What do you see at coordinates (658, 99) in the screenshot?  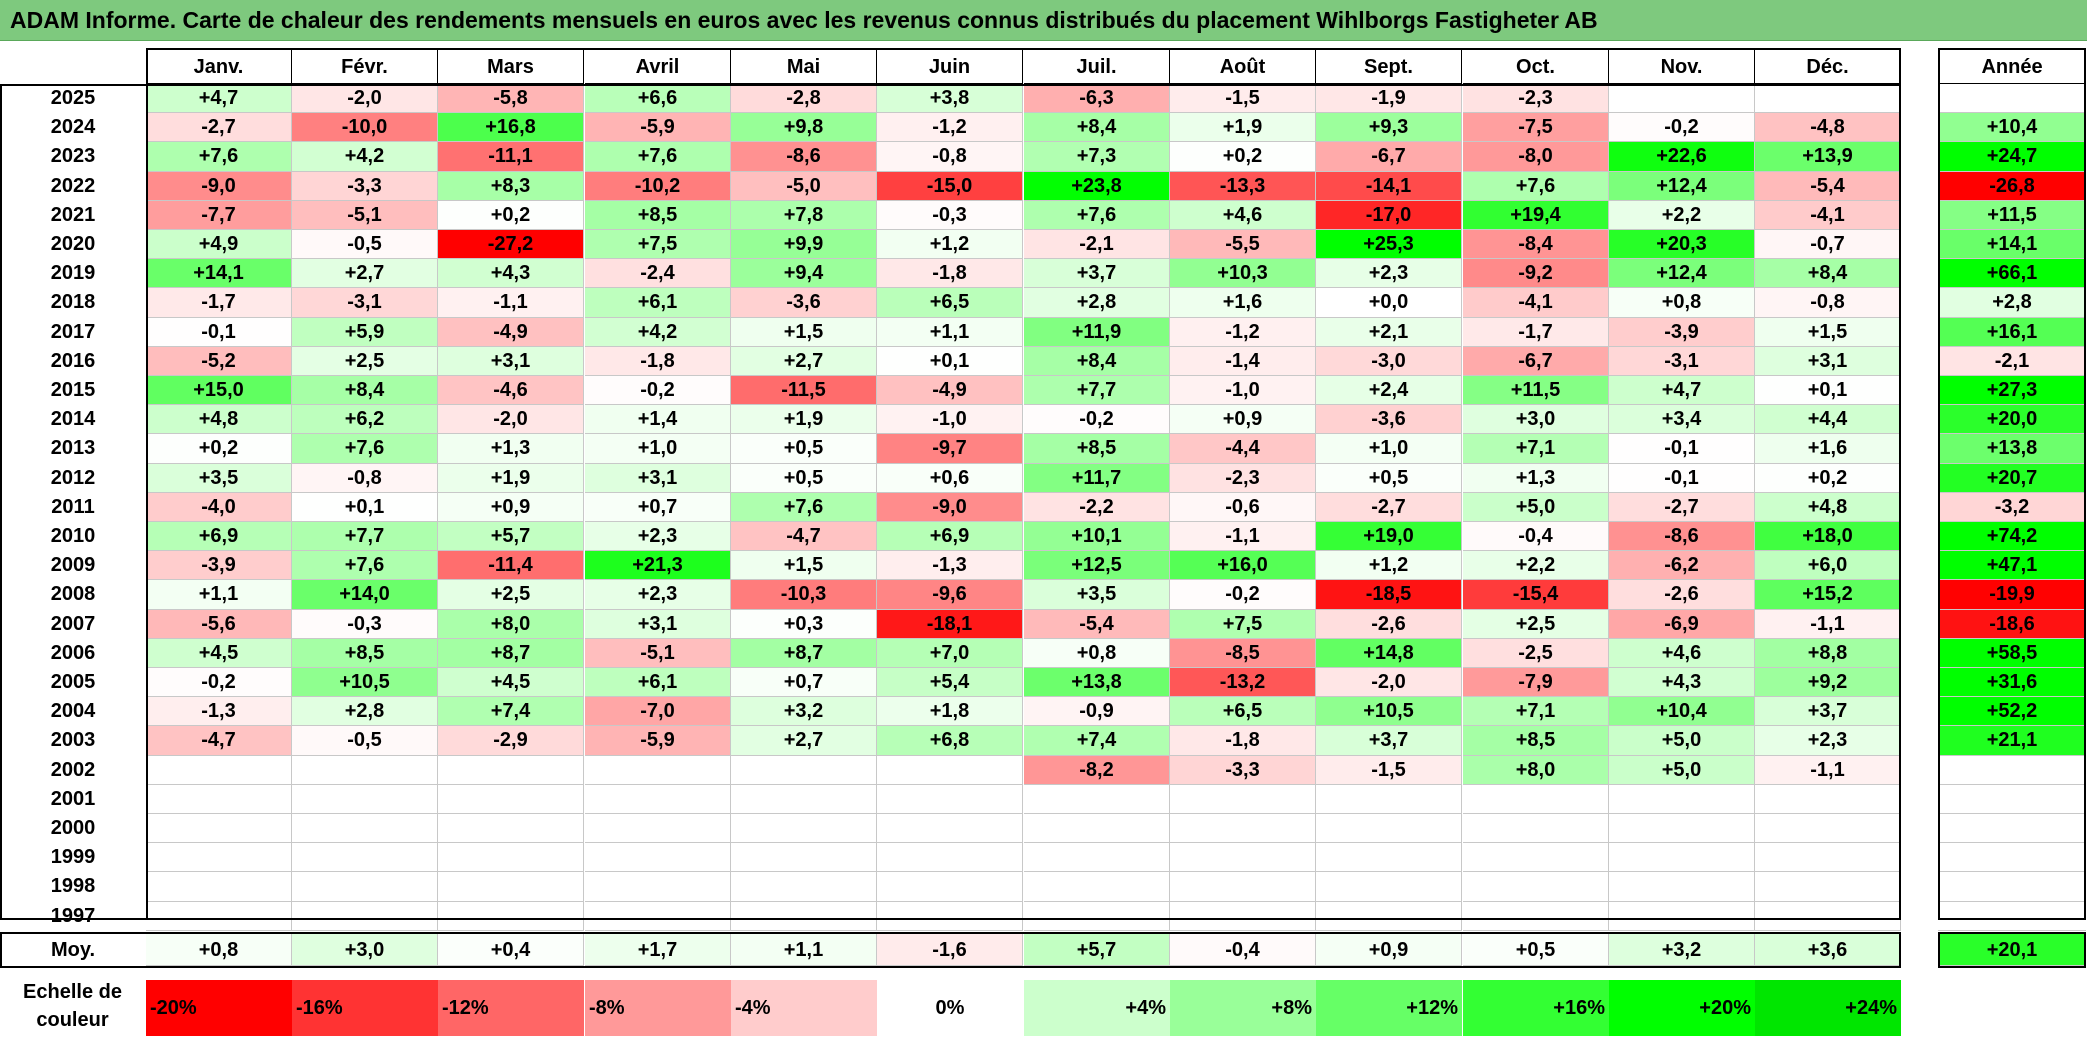 I see `heatmap-cell: +6,6` at bounding box center [658, 99].